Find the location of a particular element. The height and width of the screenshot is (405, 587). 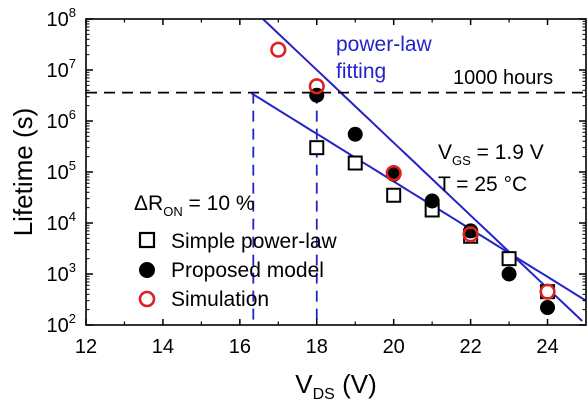

y-tick-label-0: 10² is located at coordinates (61, 324).